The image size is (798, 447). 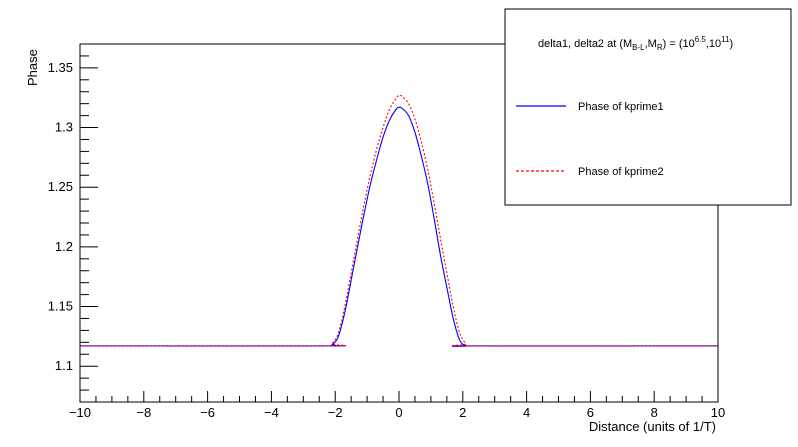 I want to click on x-tick-label: 10, so click(x=718, y=412).